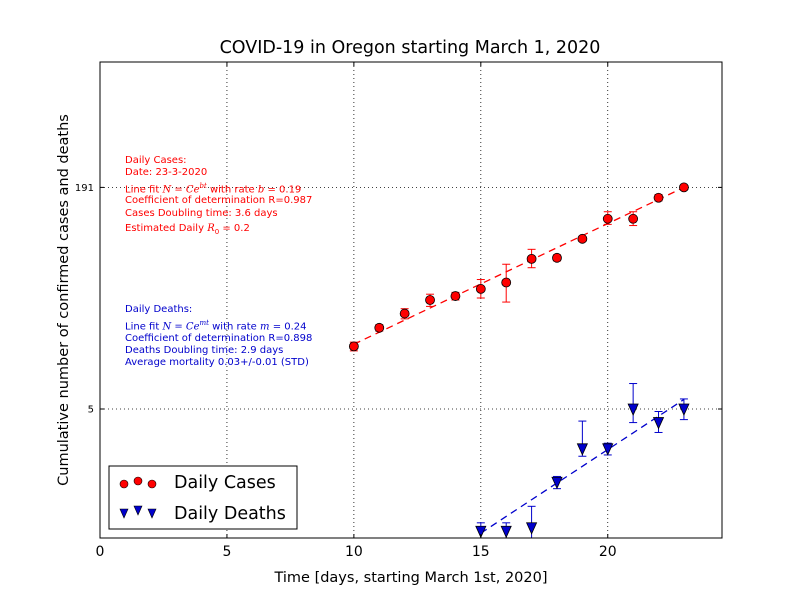 This screenshot has width=800, height=600. I want to click on cases-annotation-date: Date: 23-3-2020, so click(166, 172).